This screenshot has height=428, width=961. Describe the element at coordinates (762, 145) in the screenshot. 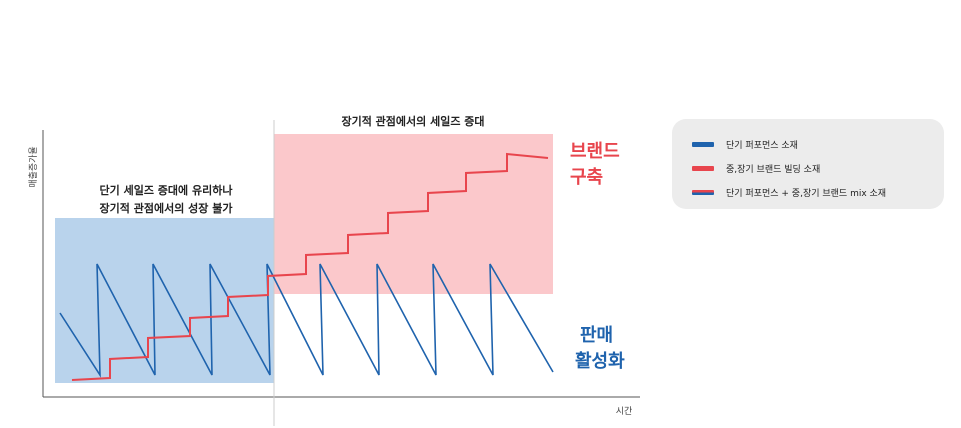

I see `legend-label: 단기 퍼포먼스 소재` at that location.